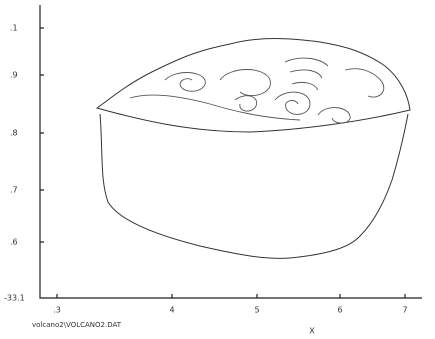  Describe the element at coordinates (312, 331) in the screenshot. I see `x-axis-label: X` at that location.